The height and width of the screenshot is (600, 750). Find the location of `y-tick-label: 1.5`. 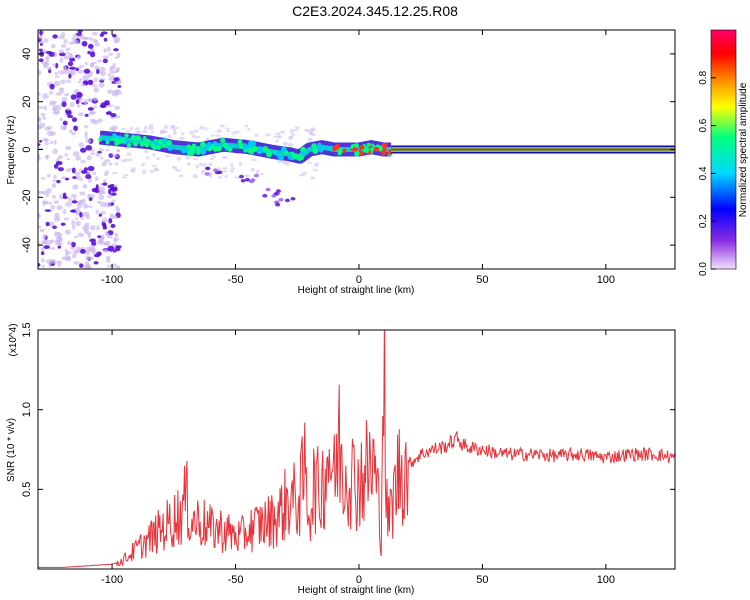

y-tick-label: 1.5 is located at coordinates (27, 329).